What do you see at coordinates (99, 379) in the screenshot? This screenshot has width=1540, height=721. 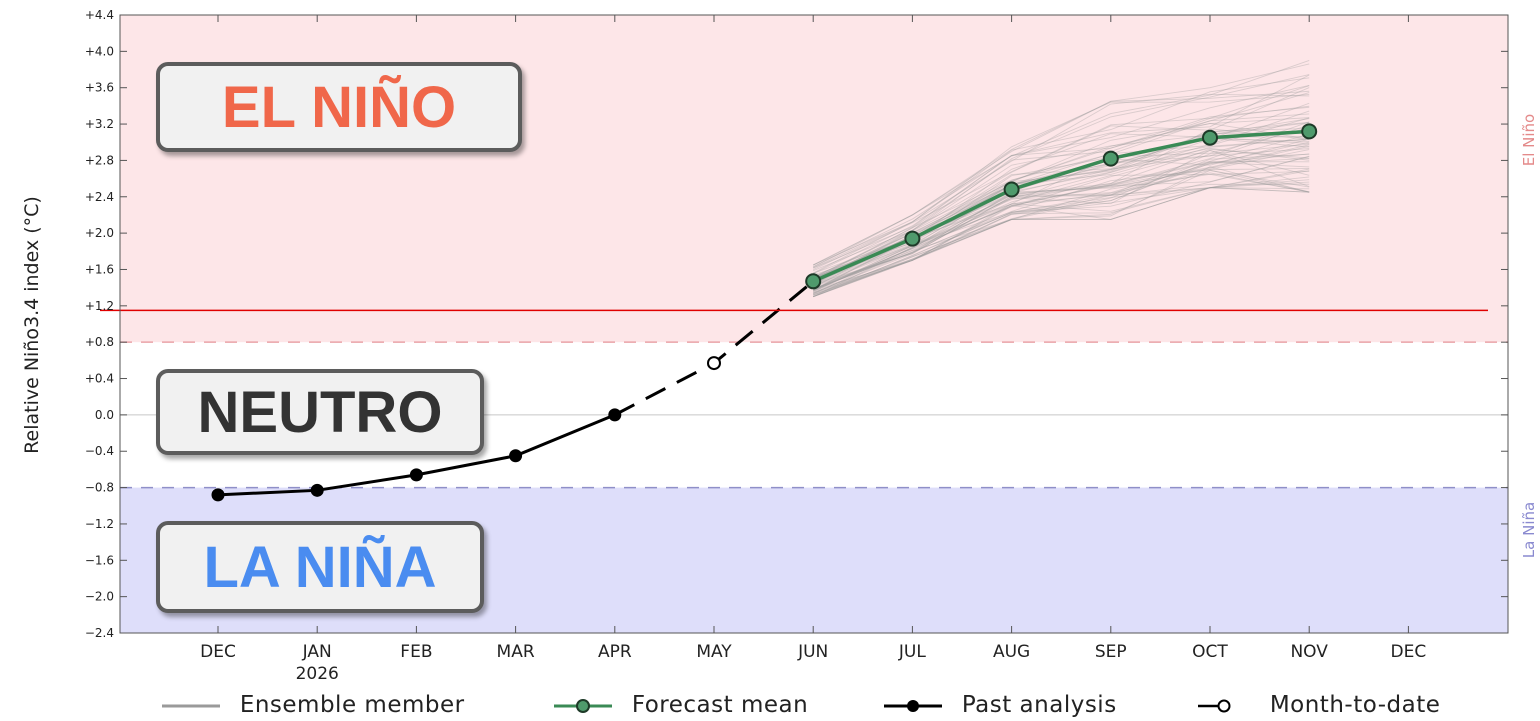 I see `y-tick-label: +0.4` at bounding box center [99, 379].